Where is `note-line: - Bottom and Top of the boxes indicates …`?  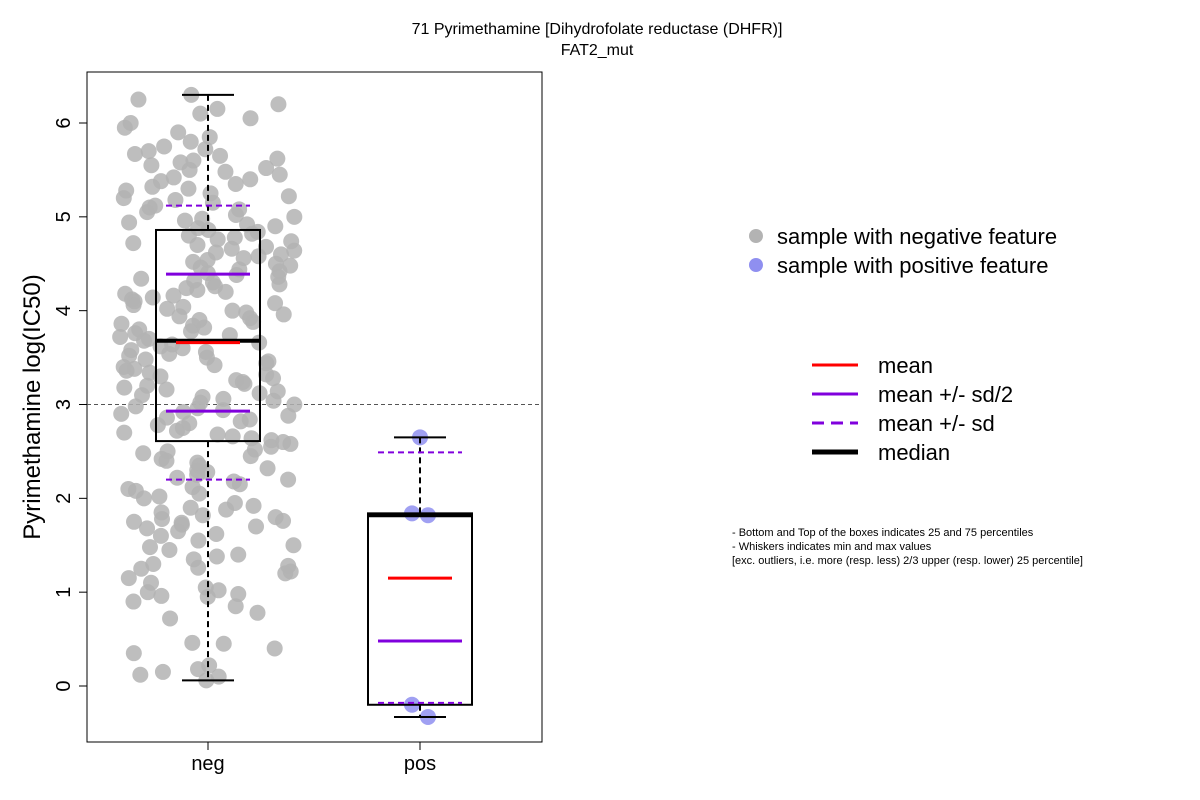 note-line: - Bottom and Top of the boxes indicates … is located at coordinates (883, 533).